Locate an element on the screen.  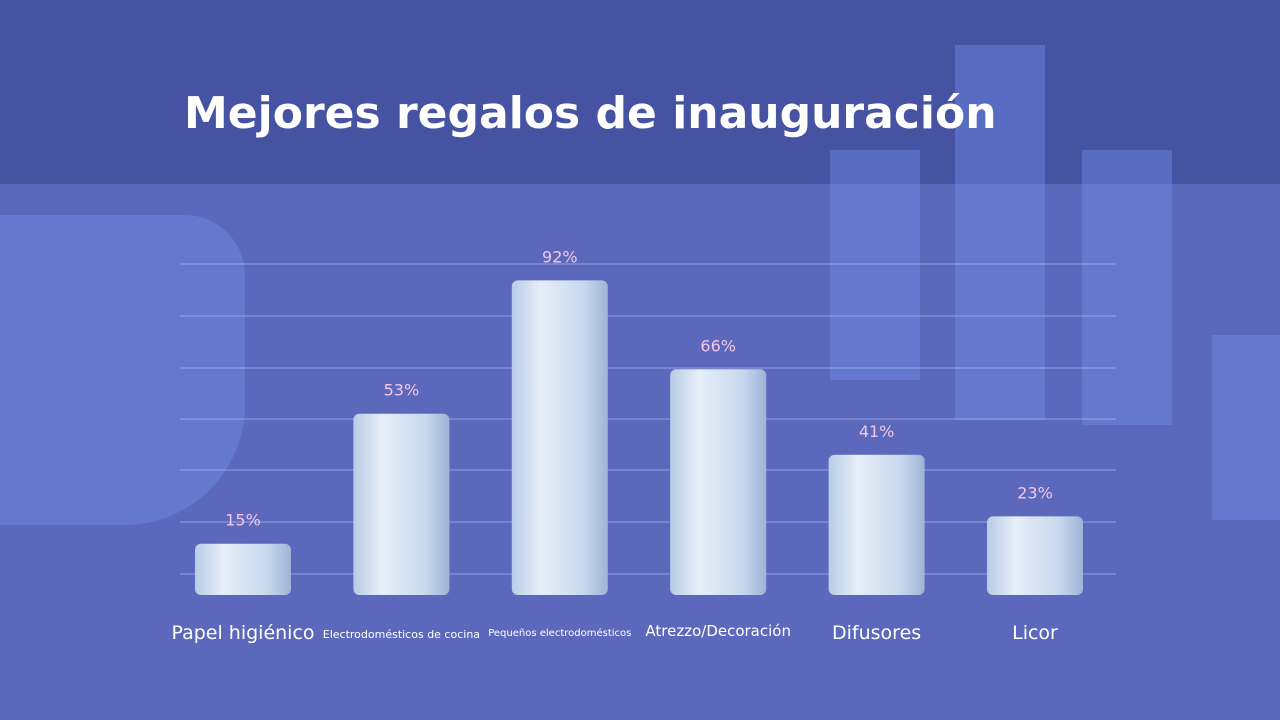
x-tick-label: Papel higiénico is located at coordinates (243, 633).